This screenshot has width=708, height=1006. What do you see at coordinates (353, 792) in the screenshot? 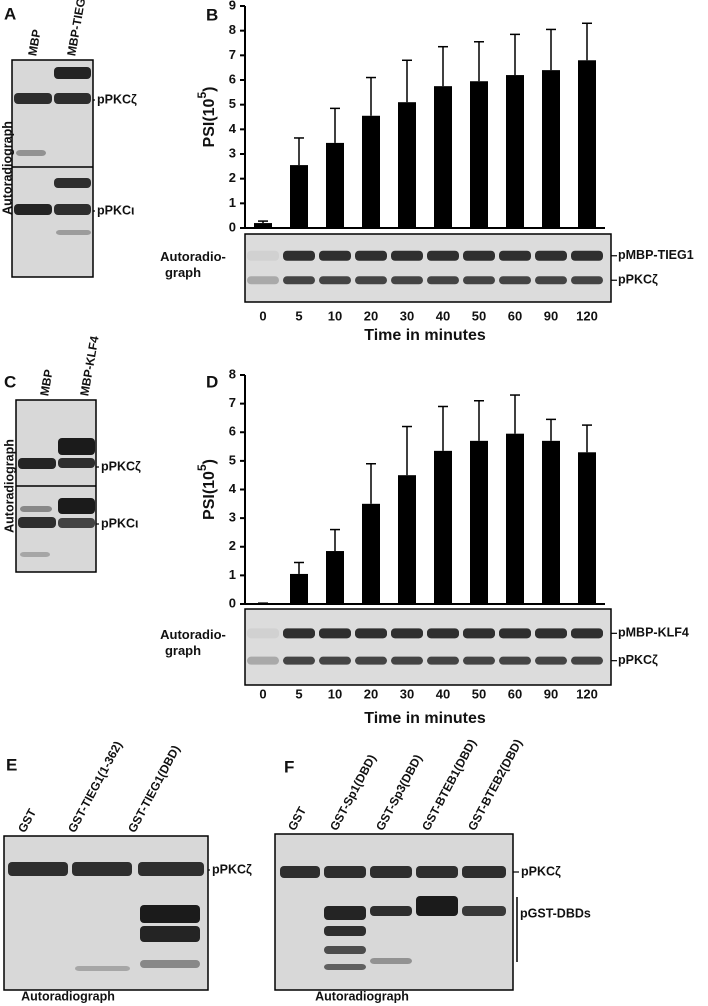
I see `lane-label: GST-Sp1(DBD)` at bounding box center [353, 792].